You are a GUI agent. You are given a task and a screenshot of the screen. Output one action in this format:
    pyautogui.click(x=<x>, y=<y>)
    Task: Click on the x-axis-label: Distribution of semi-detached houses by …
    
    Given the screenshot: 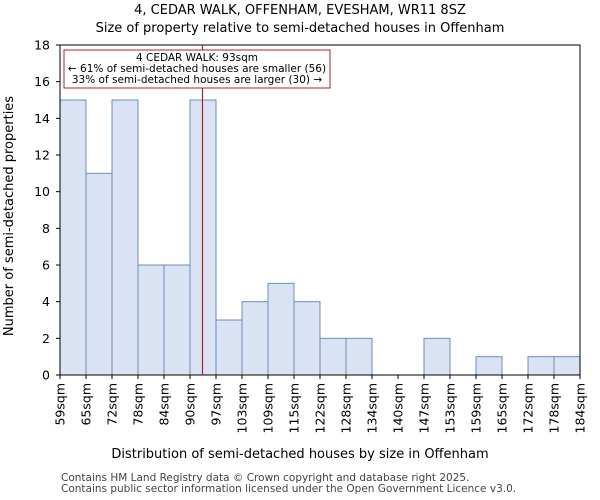 What is the action you would take?
    pyautogui.click(x=299, y=454)
    